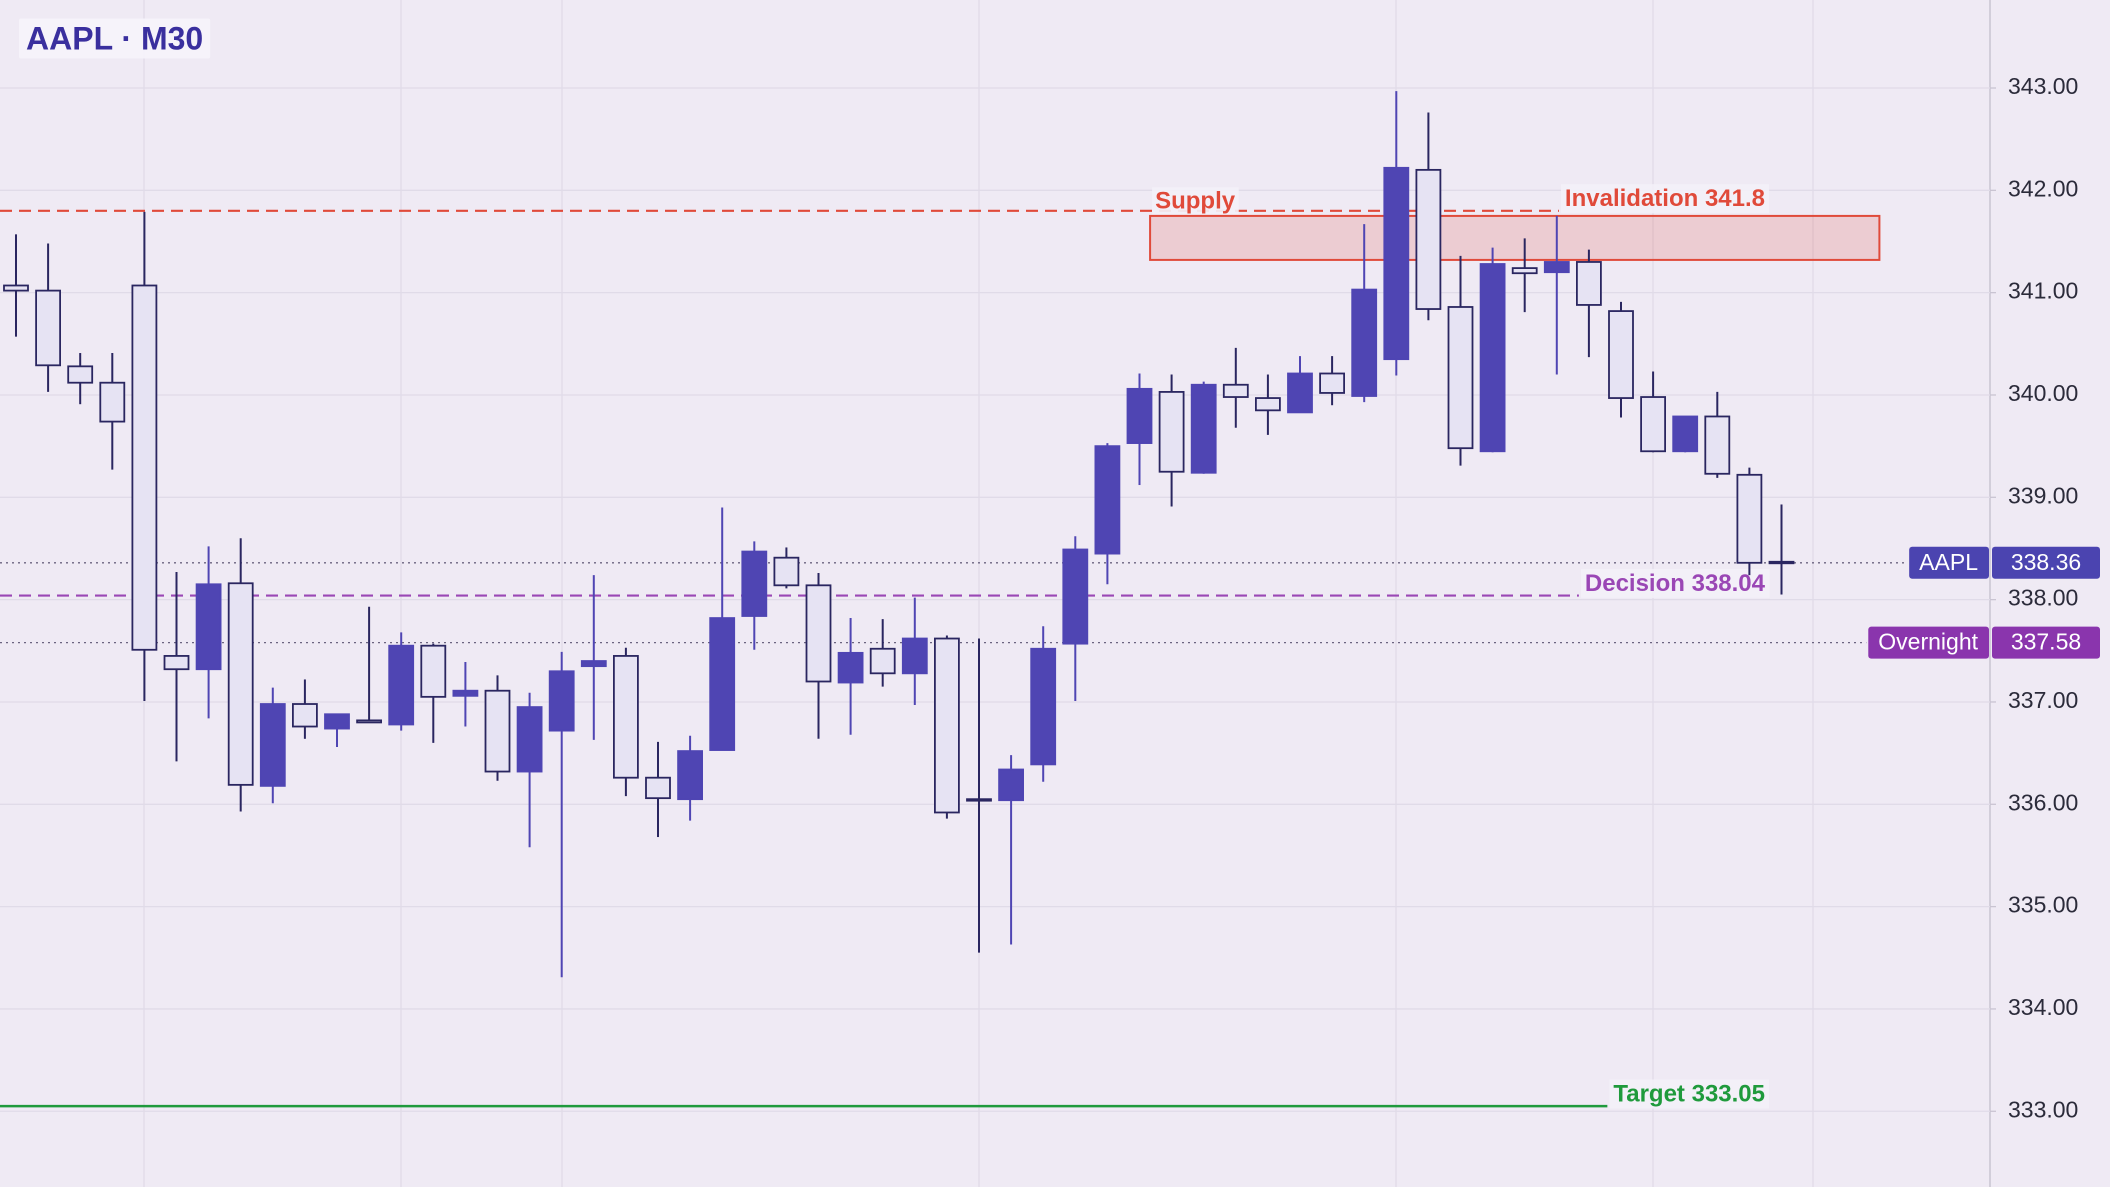 This screenshot has width=2110, height=1187. Describe the element at coordinates (2043, 495) in the screenshot. I see `y-tick-label: 339.00` at that location.